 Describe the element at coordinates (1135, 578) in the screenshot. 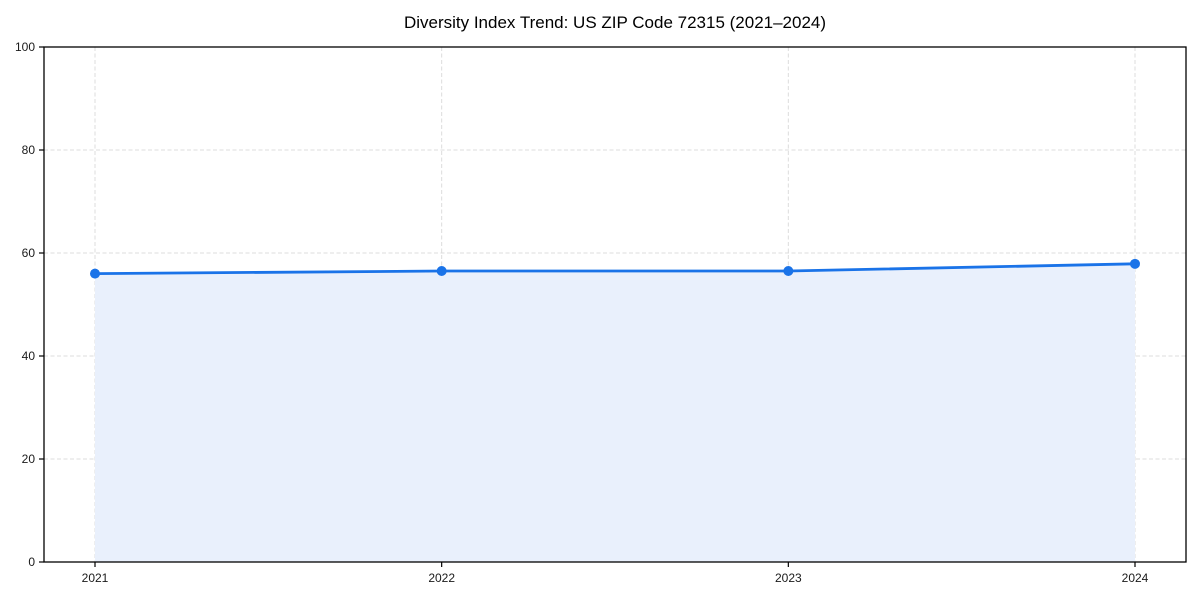

I see `x-tick-label: 2024` at that location.